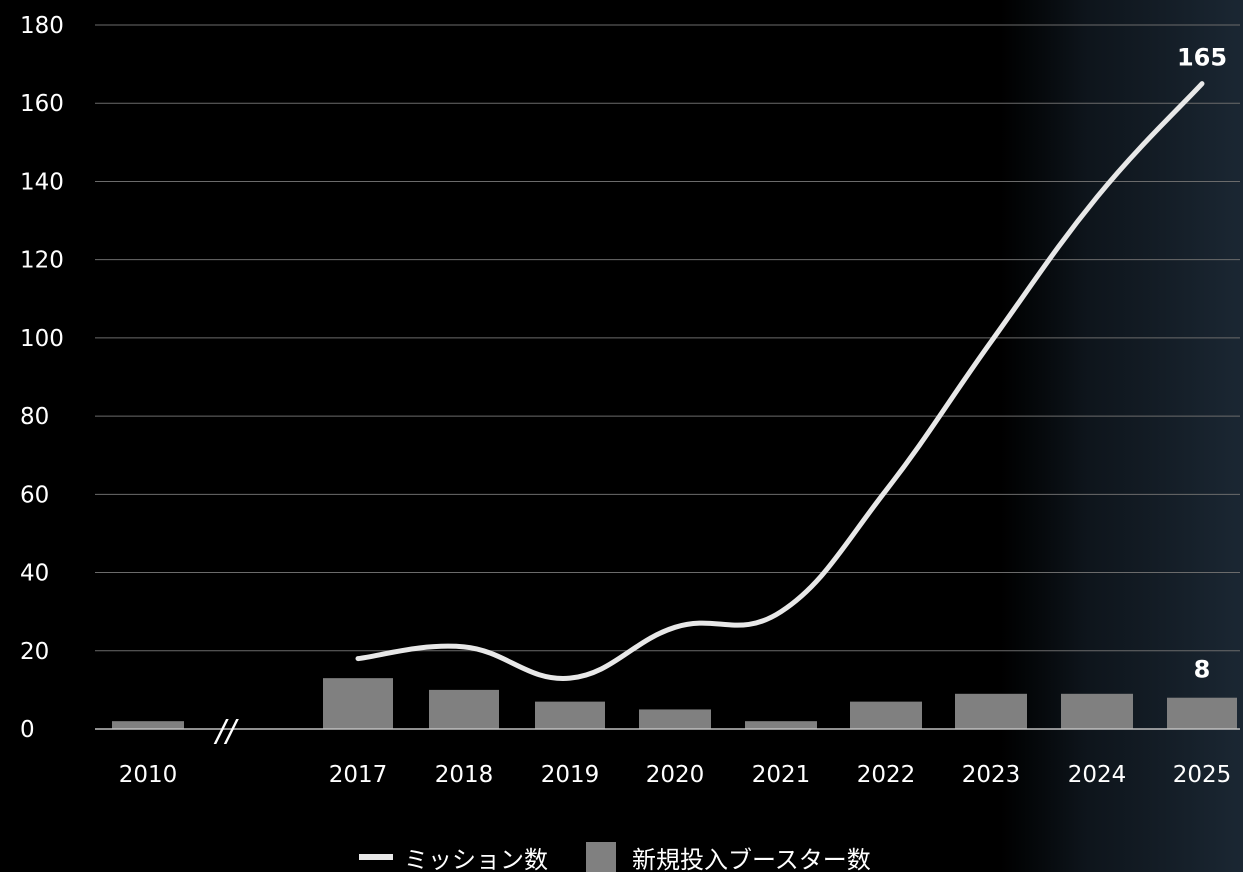 The height and width of the screenshot is (872, 1243). Describe the element at coordinates (1097, 711) in the screenshot. I see `bar-2024` at that location.